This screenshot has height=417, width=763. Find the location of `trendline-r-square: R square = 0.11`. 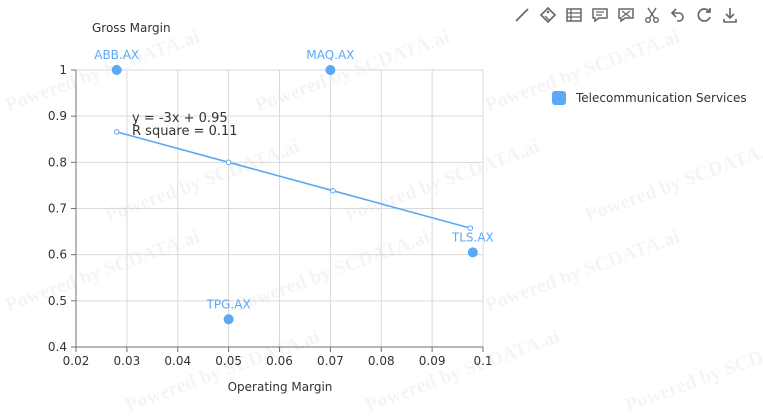

trendline-r-square: R square = 0.11 is located at coordinates (185, 131).